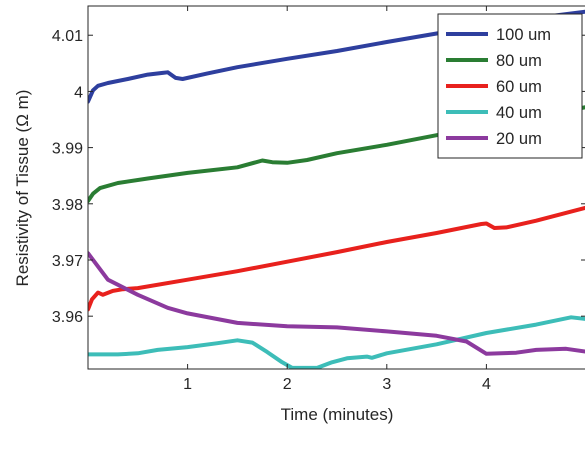 The height and width of the screenshot is (454, 585). I want to click on legend: 100 um 80 um 60 um 40 um 20 um, so click(510, 86).